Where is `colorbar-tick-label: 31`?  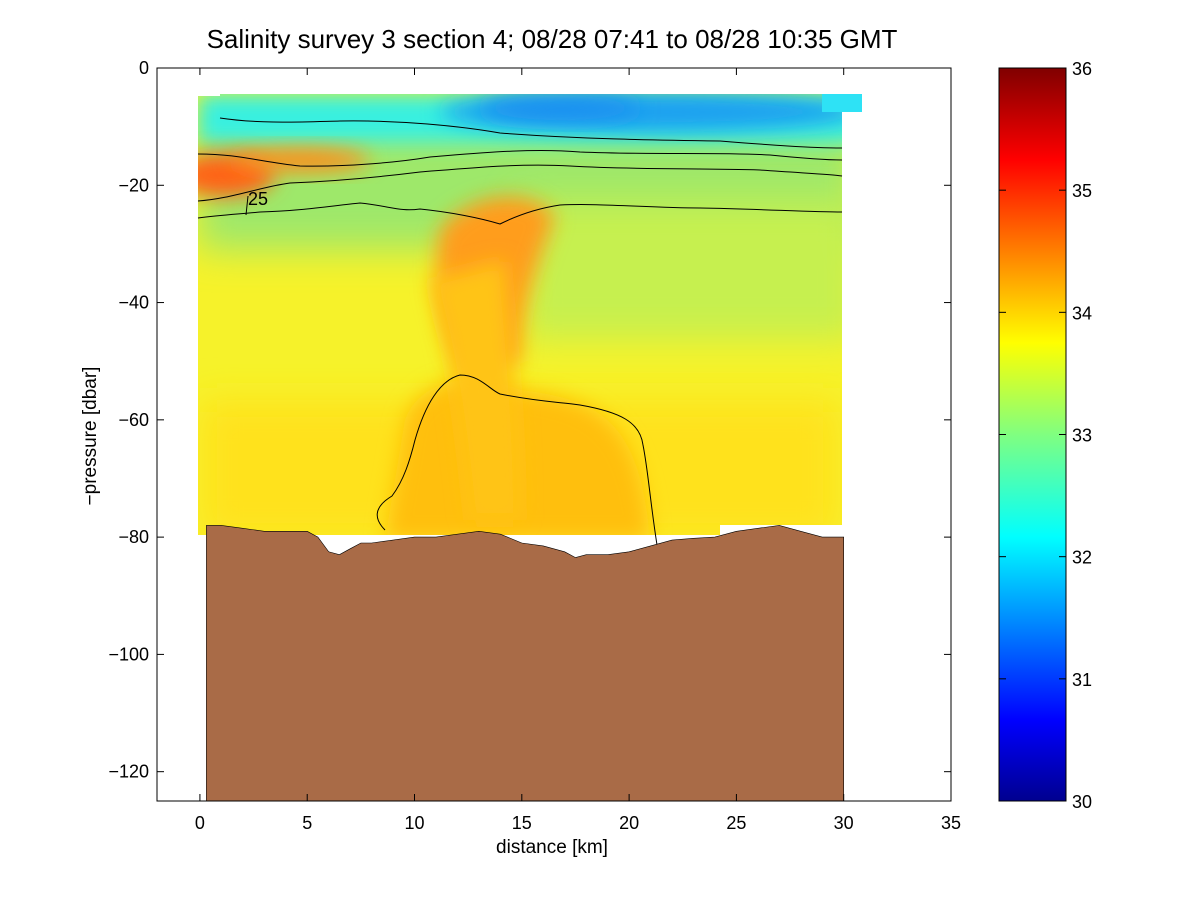 colorbar-tick-label: 31 is located at coordinates (1082, 680).